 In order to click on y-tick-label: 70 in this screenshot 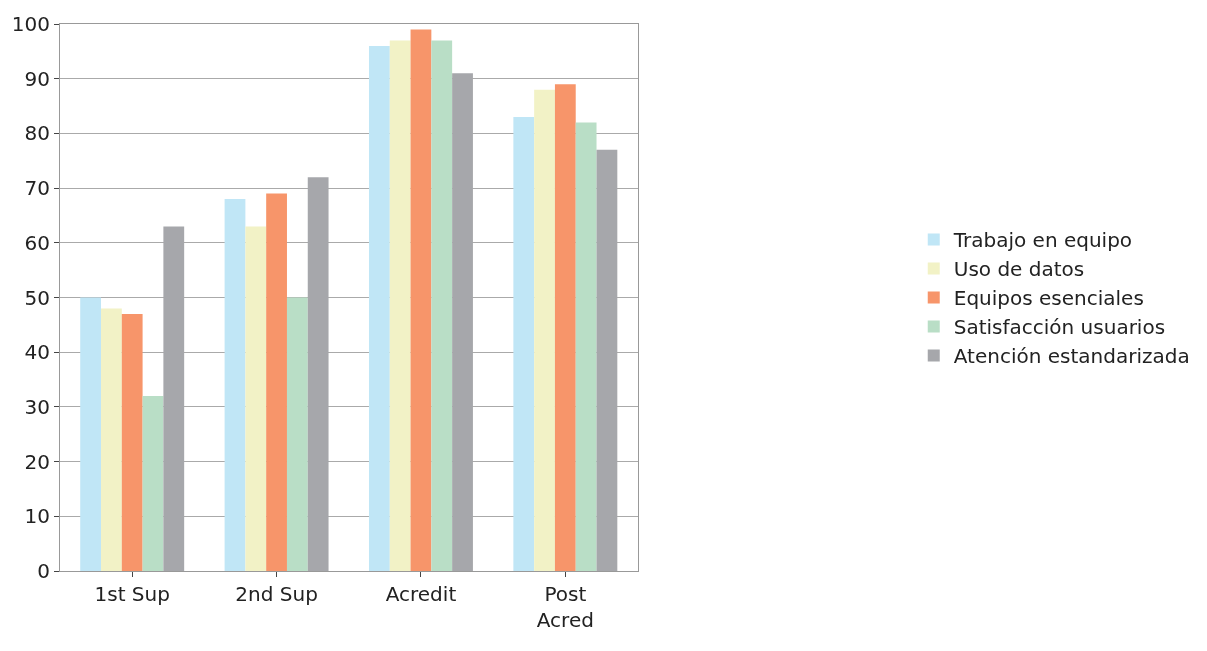, I will do `click(37, 188)`.